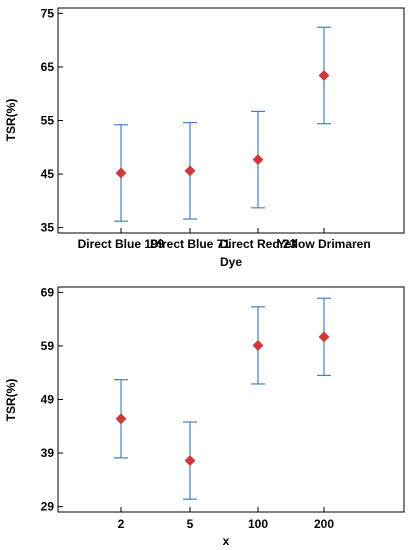 This screenshot has width=410, height=550. Describe the element at coordinates (121, 244) in the screenshot. I see `x-tick-label-top-0: Direct Blue 199` at that location.